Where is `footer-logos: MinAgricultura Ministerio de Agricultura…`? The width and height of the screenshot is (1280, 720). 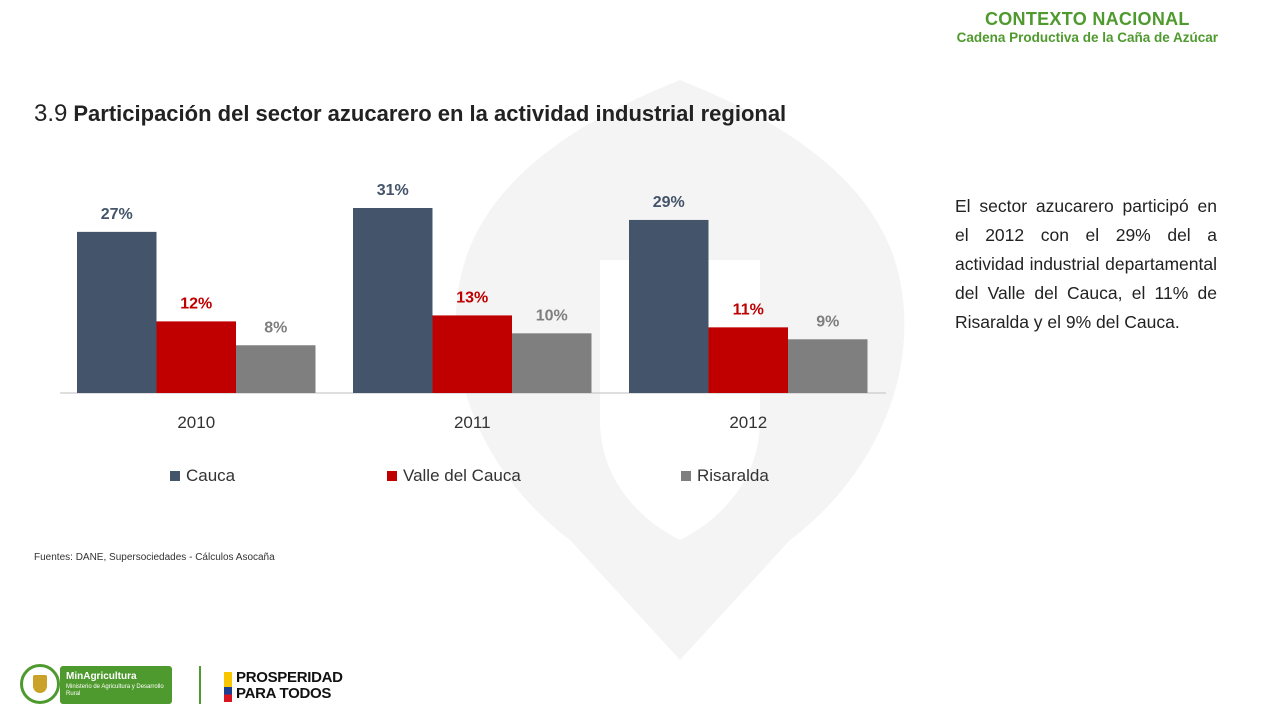 footer-logos: MinAgricultura Ministerio de Agricultura… is located at coordinates (186, 685).